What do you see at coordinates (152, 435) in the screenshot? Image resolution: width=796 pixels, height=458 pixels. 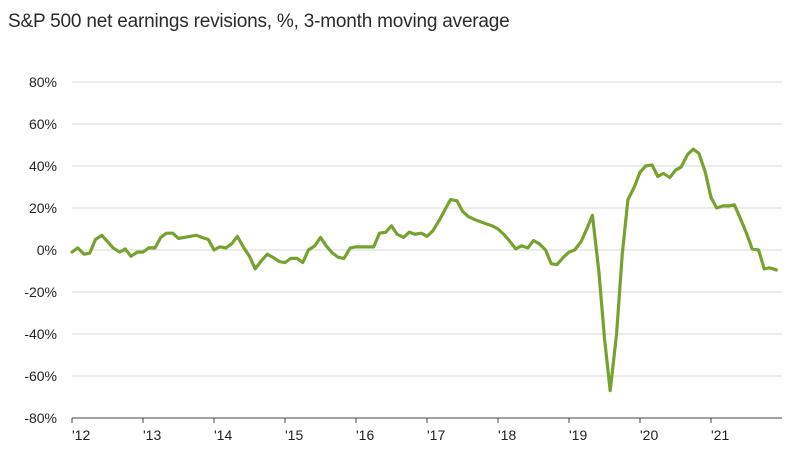 I see `x-tick-label: '13` at bounding box center [152, 435].